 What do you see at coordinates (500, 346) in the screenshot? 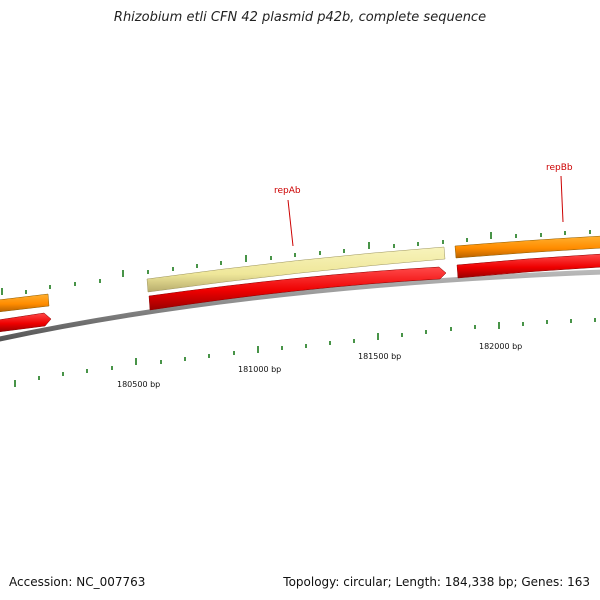
I see `scale-label-182000: 182000 bp` at bounding box center [500, 346].